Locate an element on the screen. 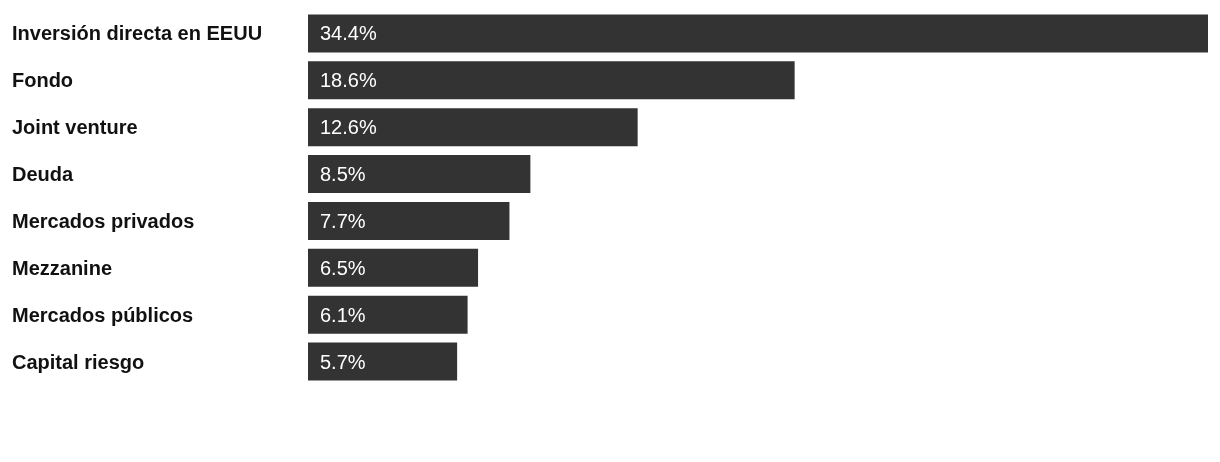 The image size is (1220, 462). y-tick-label: Mercados privados is located at coordinates (103, 220).